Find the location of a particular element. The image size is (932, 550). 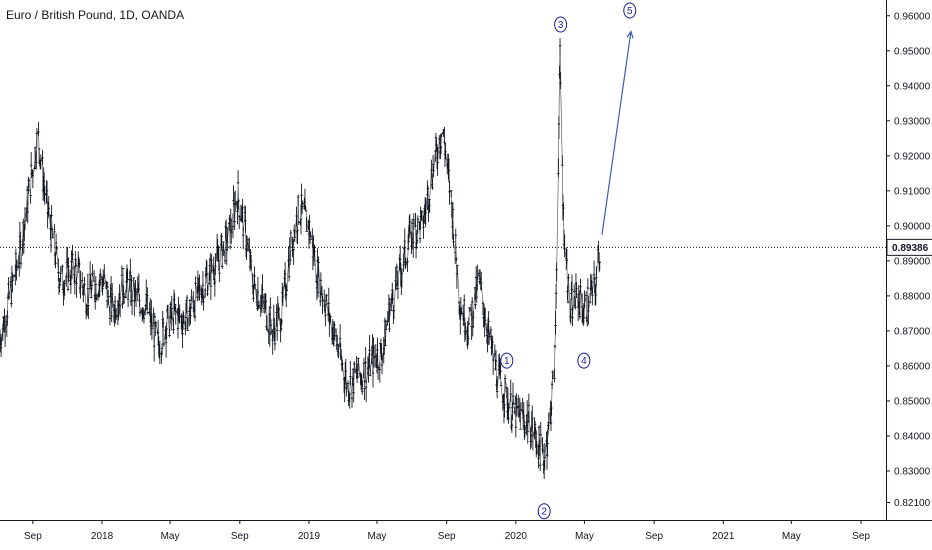

wave-3-label: 3 is located at coordinates (561, 25).